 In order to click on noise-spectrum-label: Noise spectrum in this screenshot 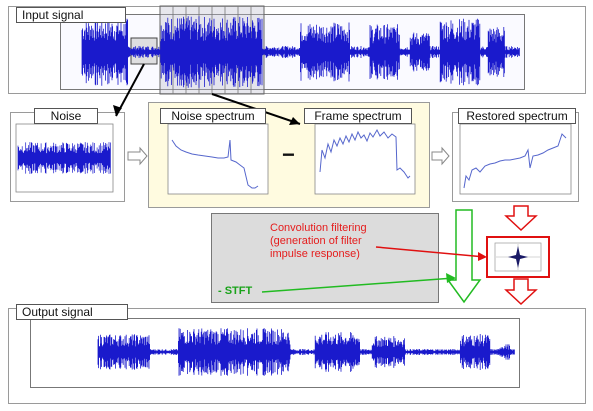, I will do `click(213, 116)`.